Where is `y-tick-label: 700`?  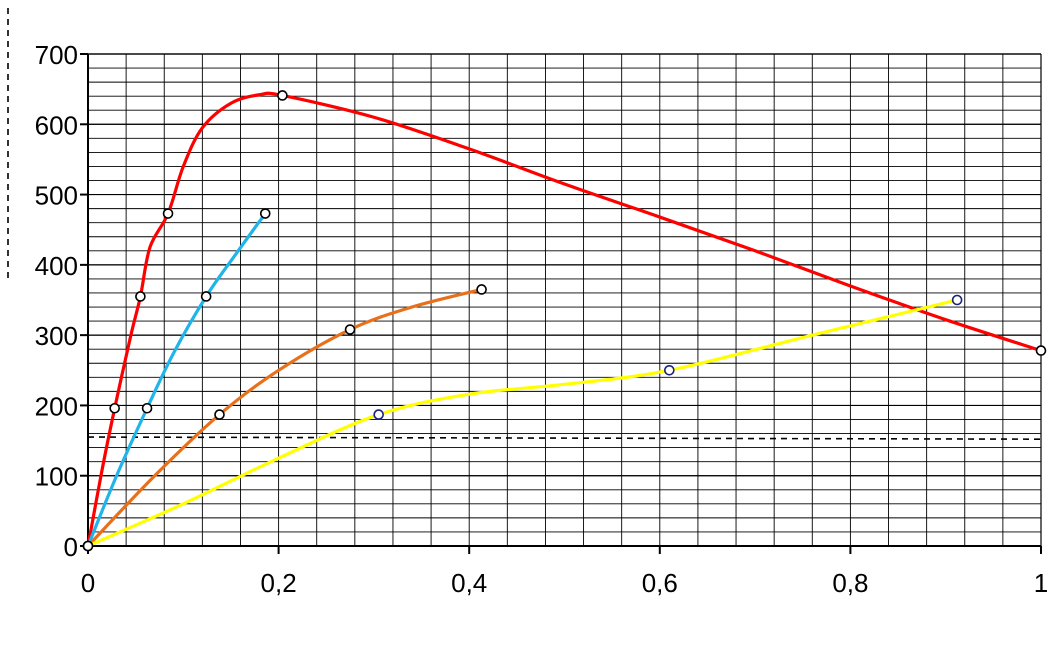
y-tick-label: 700 is located at coordinates (56, 55).